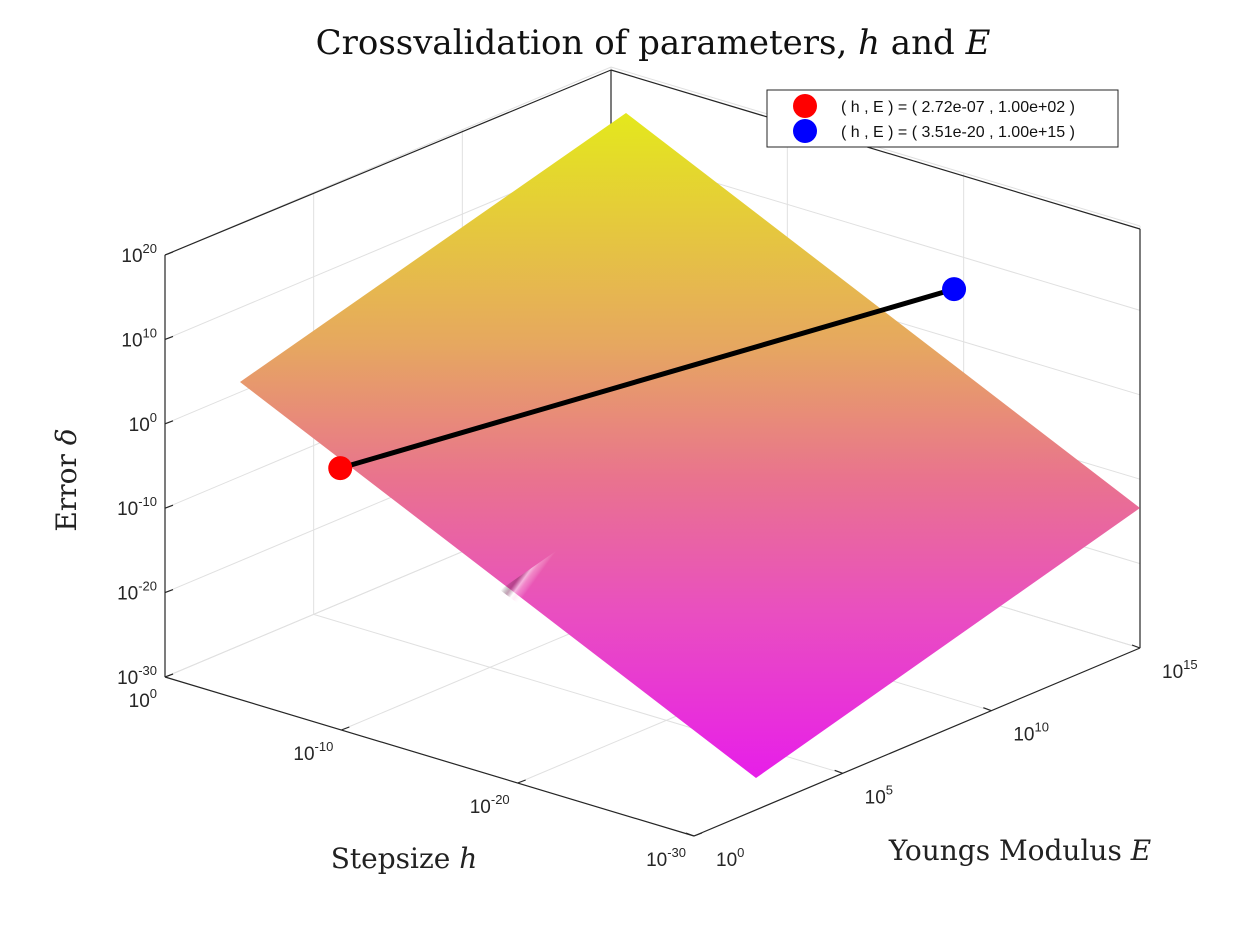 This screenshot has width=1260, height=938. I want to click on x-axis-label: Stepsize h, so click(404, 858).